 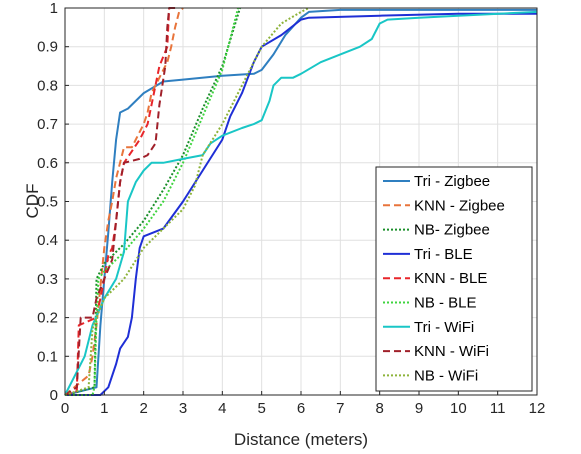 What do you see at coordinates (451, 351) in the screenshot?
I see `legend-label-knn-wifi: KNN - WiFi` at bounding box center [451, 351].